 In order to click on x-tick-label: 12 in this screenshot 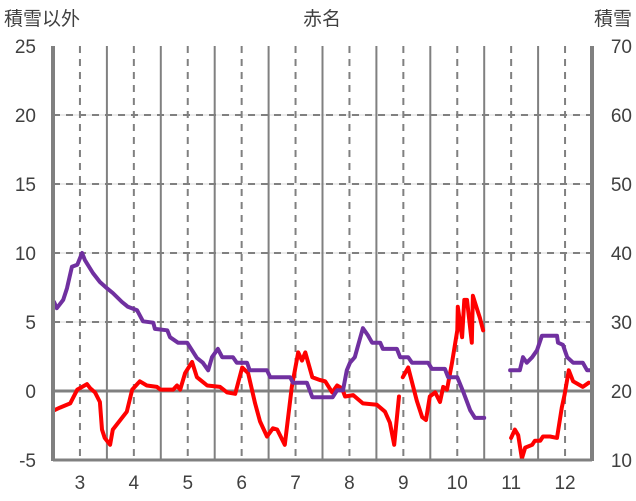, I will do `click(564, 483)`.